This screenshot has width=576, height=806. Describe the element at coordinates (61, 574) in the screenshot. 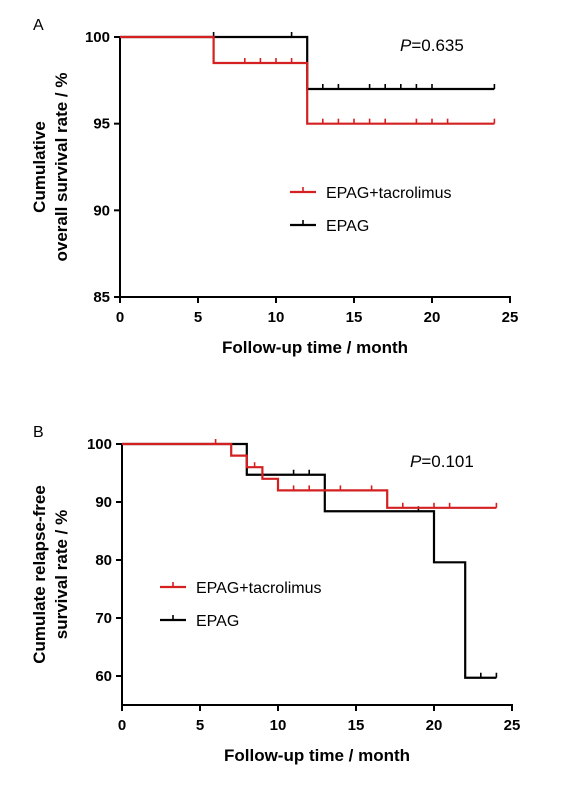

I see `y-axis-title: survival rate / %` at that location.